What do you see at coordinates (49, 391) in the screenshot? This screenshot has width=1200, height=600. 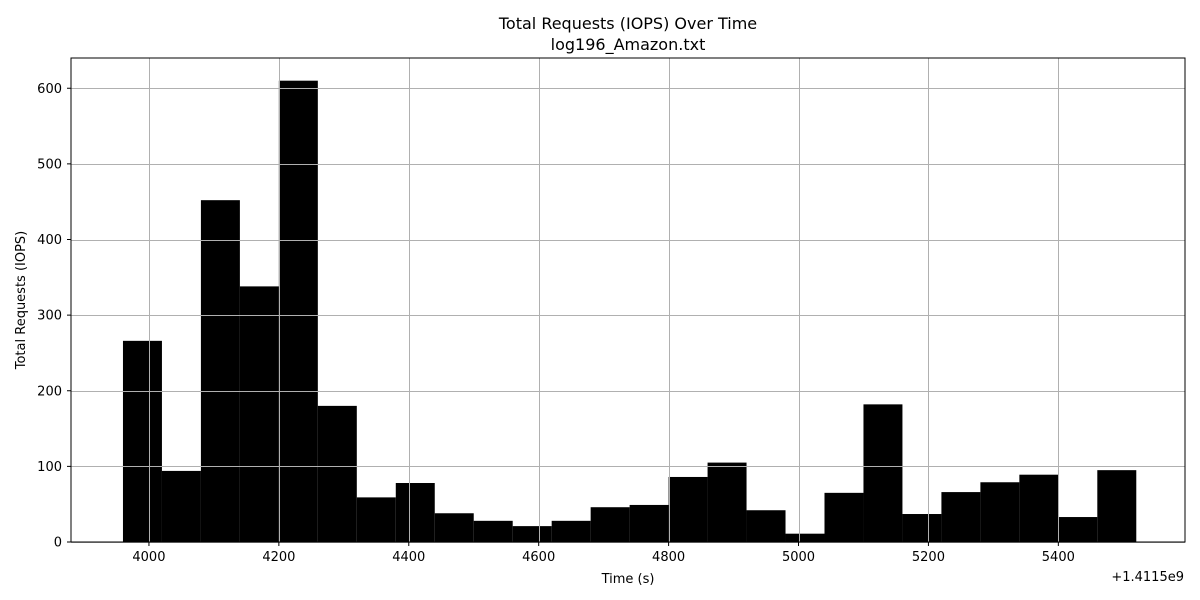 I see `y-tick-label: 200` at bounding box center [49, 391].